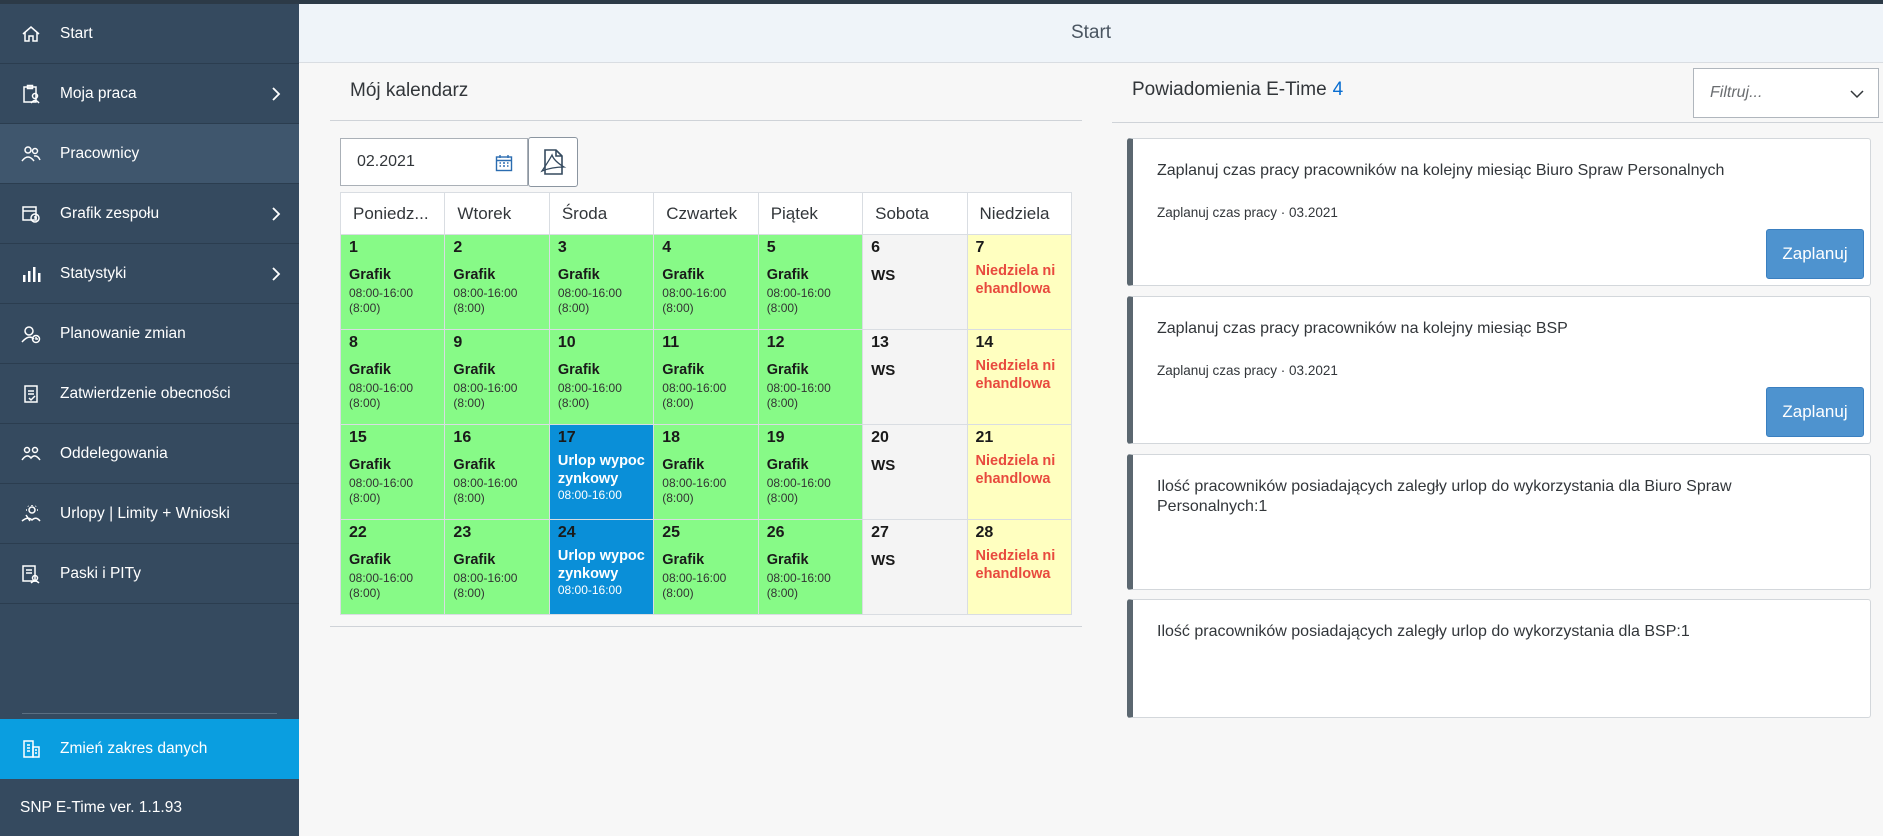 This screenshot has height=836, width=1883. What do you see at coordinates (566, 342) in the screenshot?
I see `day-number: 10` at bounding box center [566, 342].